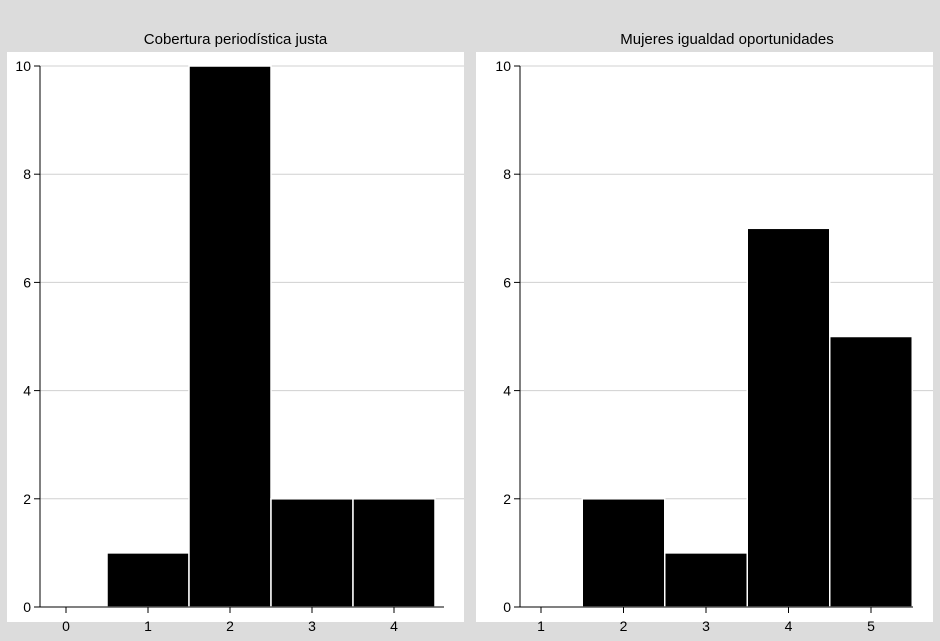  I want to click on chart-title: Cobertura periodística justa, so click(236, 39).